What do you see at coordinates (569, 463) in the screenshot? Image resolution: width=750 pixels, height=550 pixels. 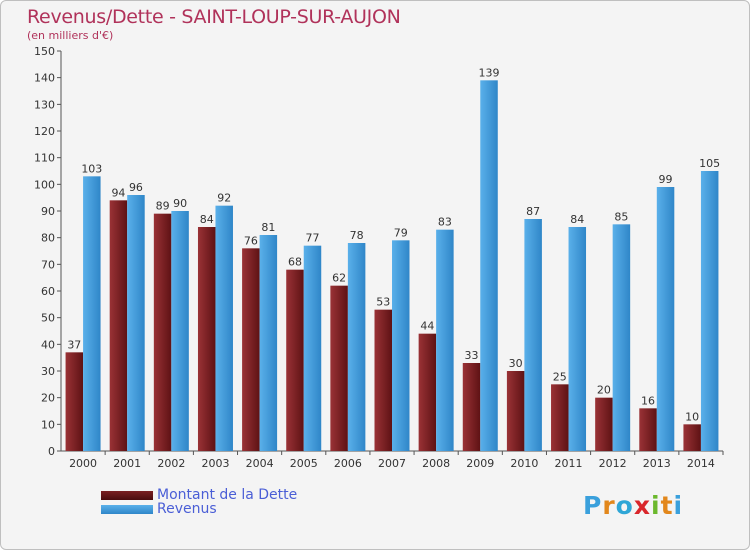 I see `x-tick-label: 2011` at bounding box center [569, 463].